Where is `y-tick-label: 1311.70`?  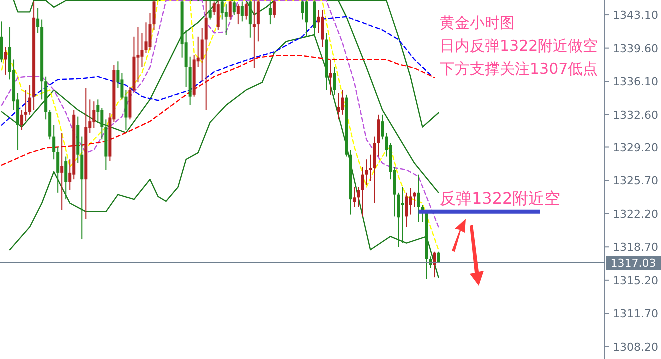 y-tick-label: 1311.70 is located at coordinates (635, 314).